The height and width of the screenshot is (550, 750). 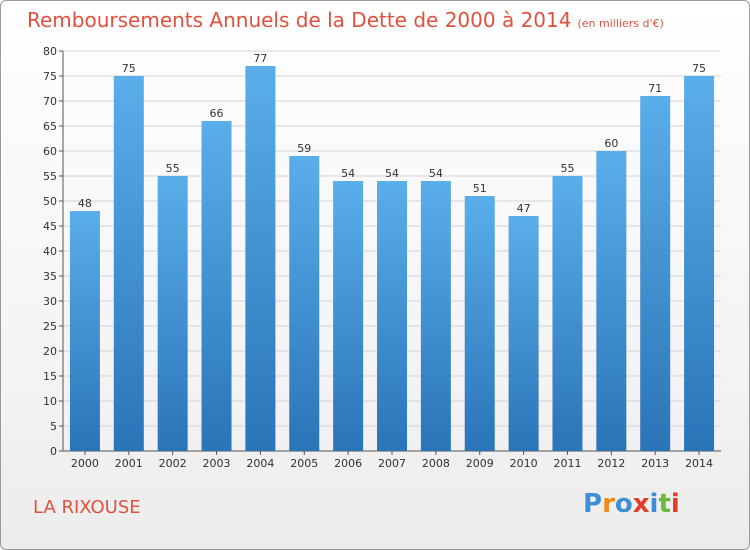 What do you see at coordinates (53, 426) in the screenshot?
I see `y-tick-label: 5` at bounding box center [53, 426].